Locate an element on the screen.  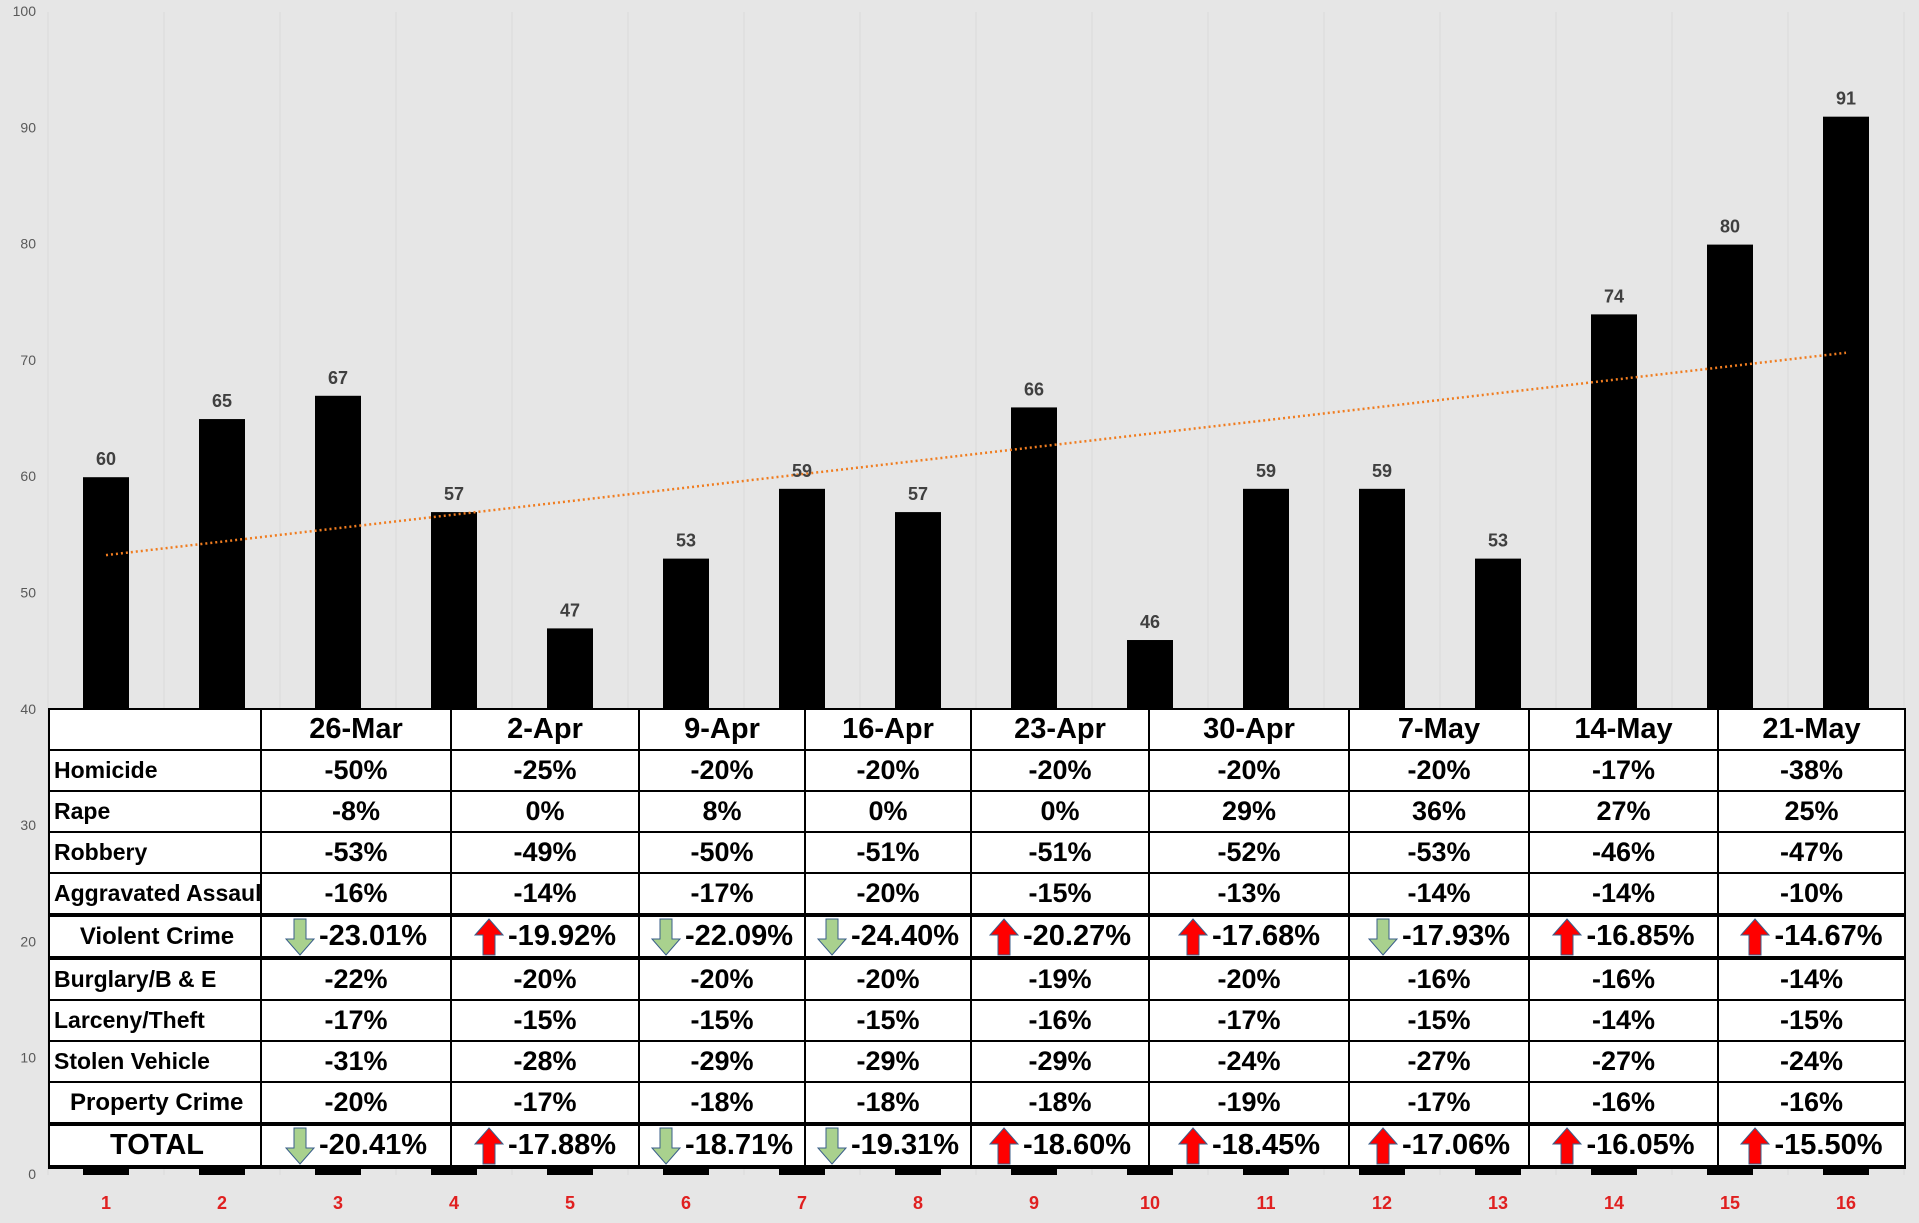
table-cell: -16.85% is located at coordinates (1623, 936).